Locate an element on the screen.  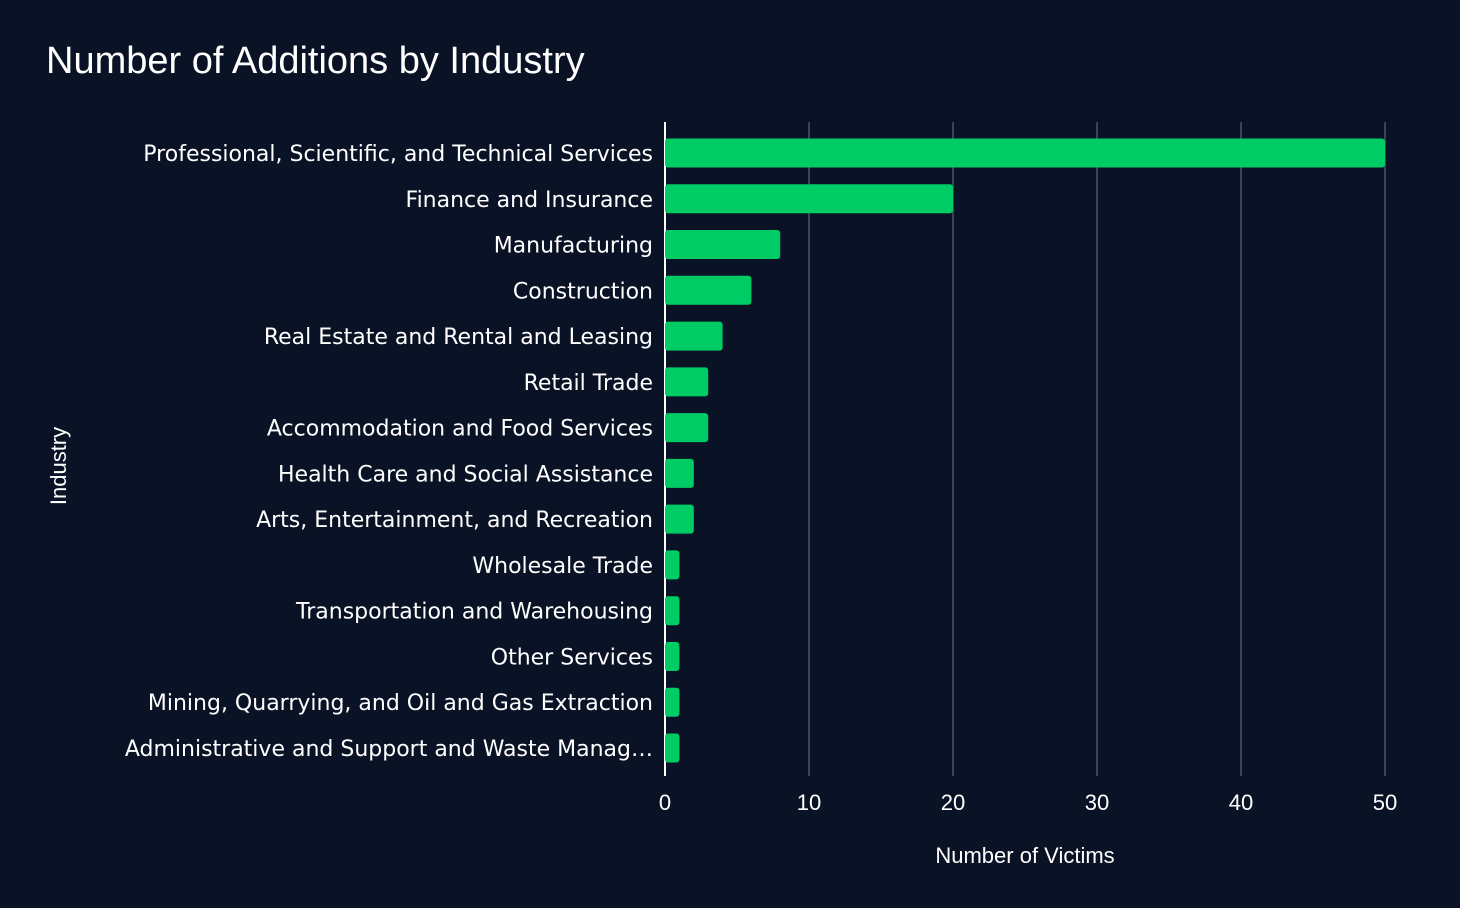
category-label: Arts, Entertainment, and Recreation is located at coordinates (454, 520).